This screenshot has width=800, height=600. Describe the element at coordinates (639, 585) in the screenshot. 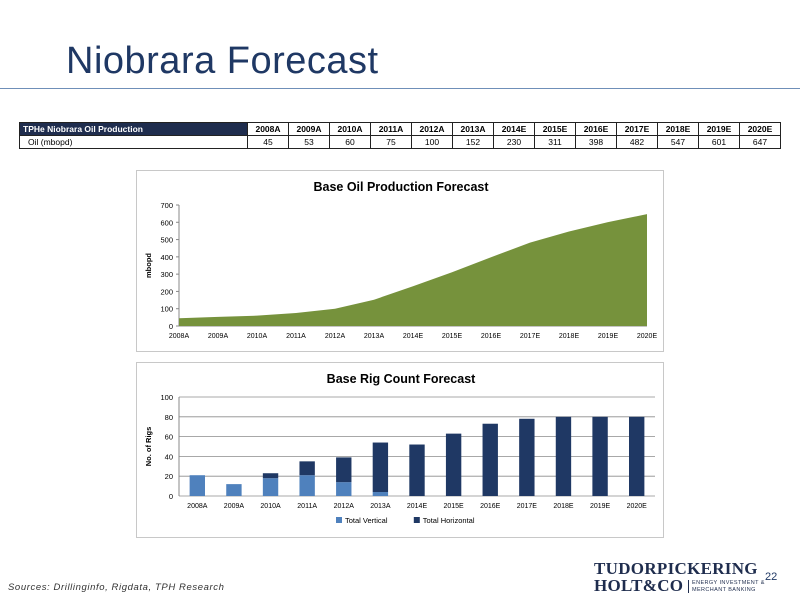

I see `logo-line2: HOLT&CO` at that location.